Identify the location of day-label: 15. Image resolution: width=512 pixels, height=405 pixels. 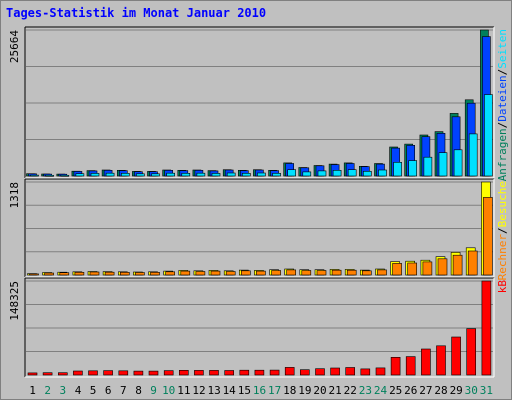
(244, 390).